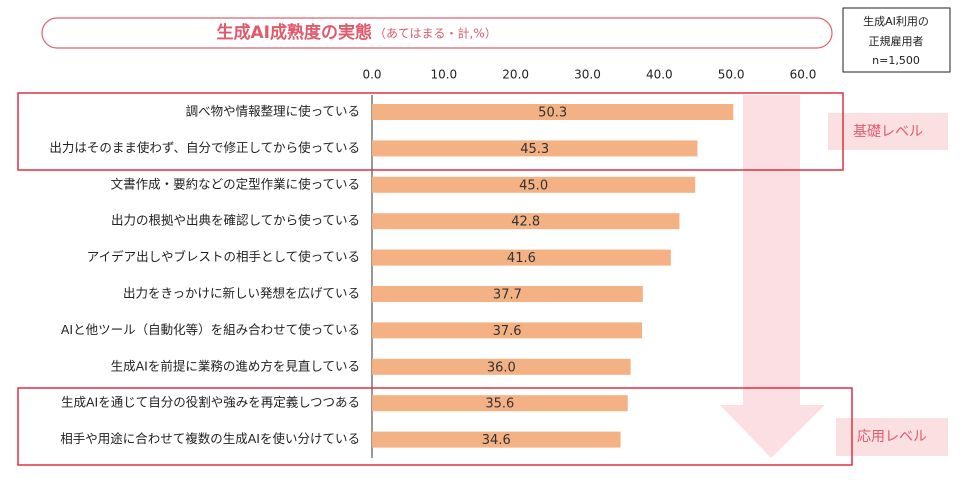 The image size is (970, 480). What do you see at coordinates (210, 402) in the screenshot?
I see `y-tick-label: 生成AIを通じて自分の役割や強みを再定義しつつある` at bounding box center [210, 402].